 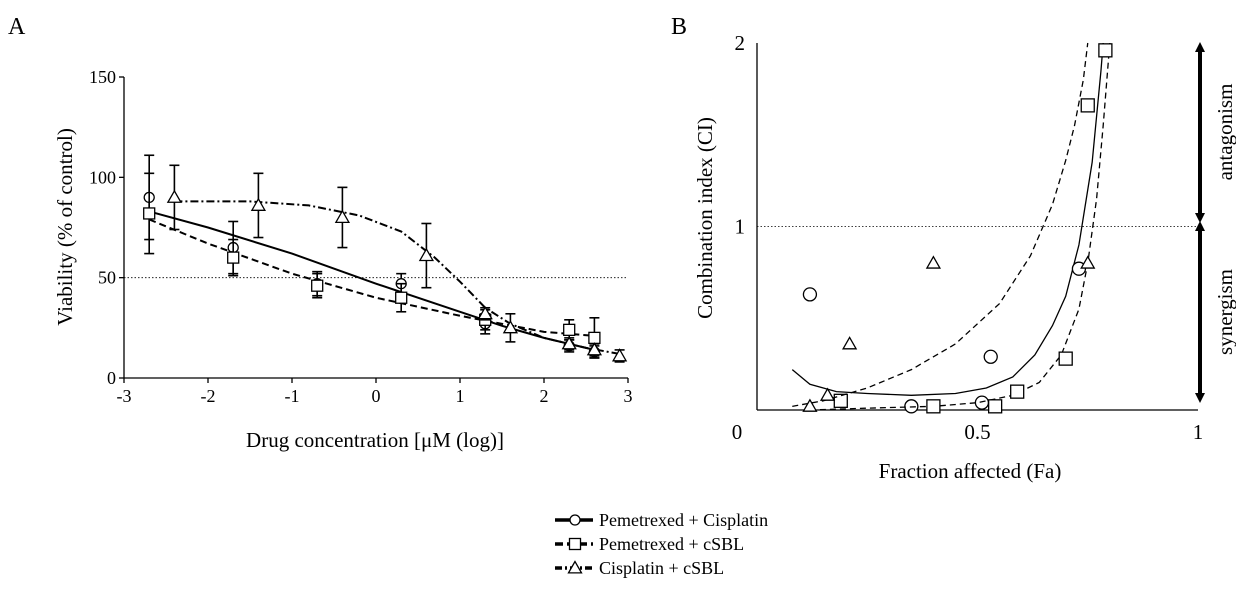 I want to click on panel-a-series-triangle, so click(x=397, y=263).